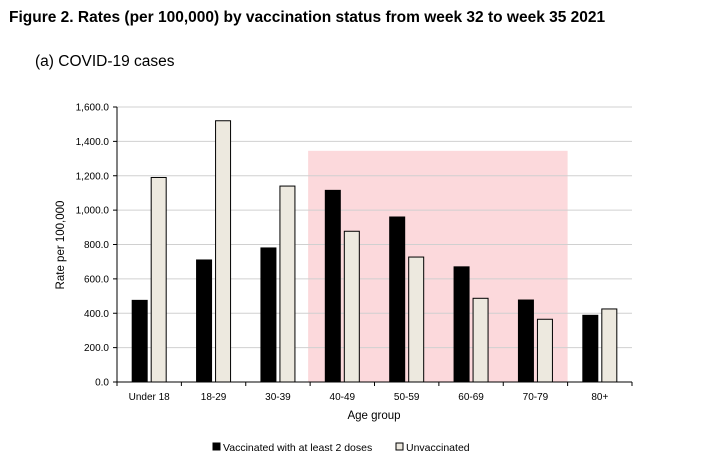  Describe the element at coordinates (93, 142) in the screenshot. I see `y-tick-label: 1,400.0` at that location.